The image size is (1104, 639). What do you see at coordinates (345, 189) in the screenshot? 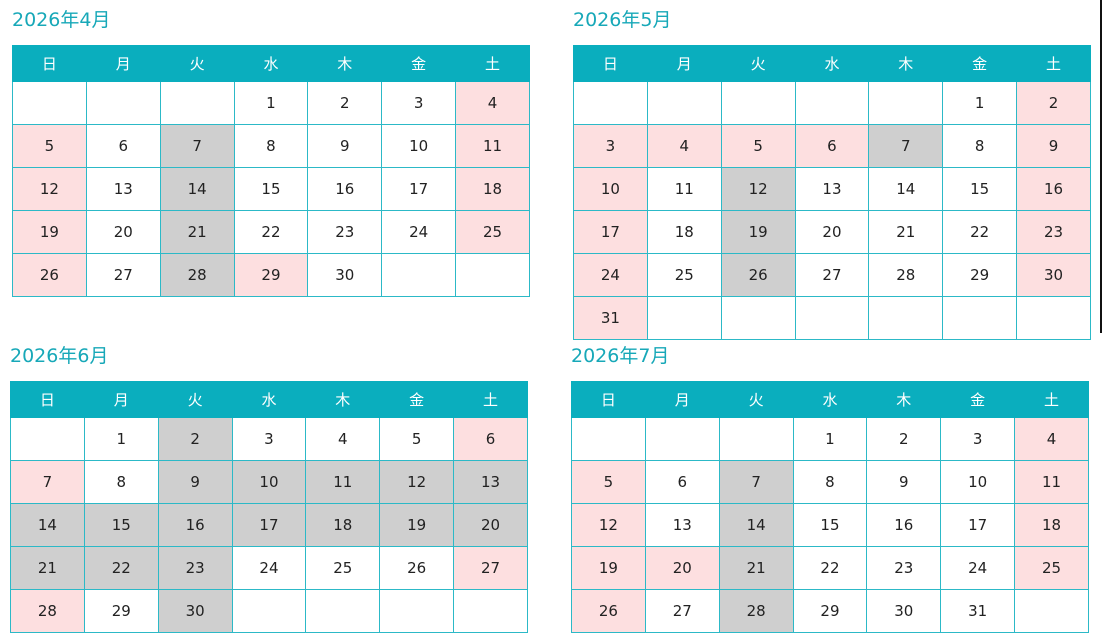
I see `day-cell: 16` at bounding box center [345, 189].